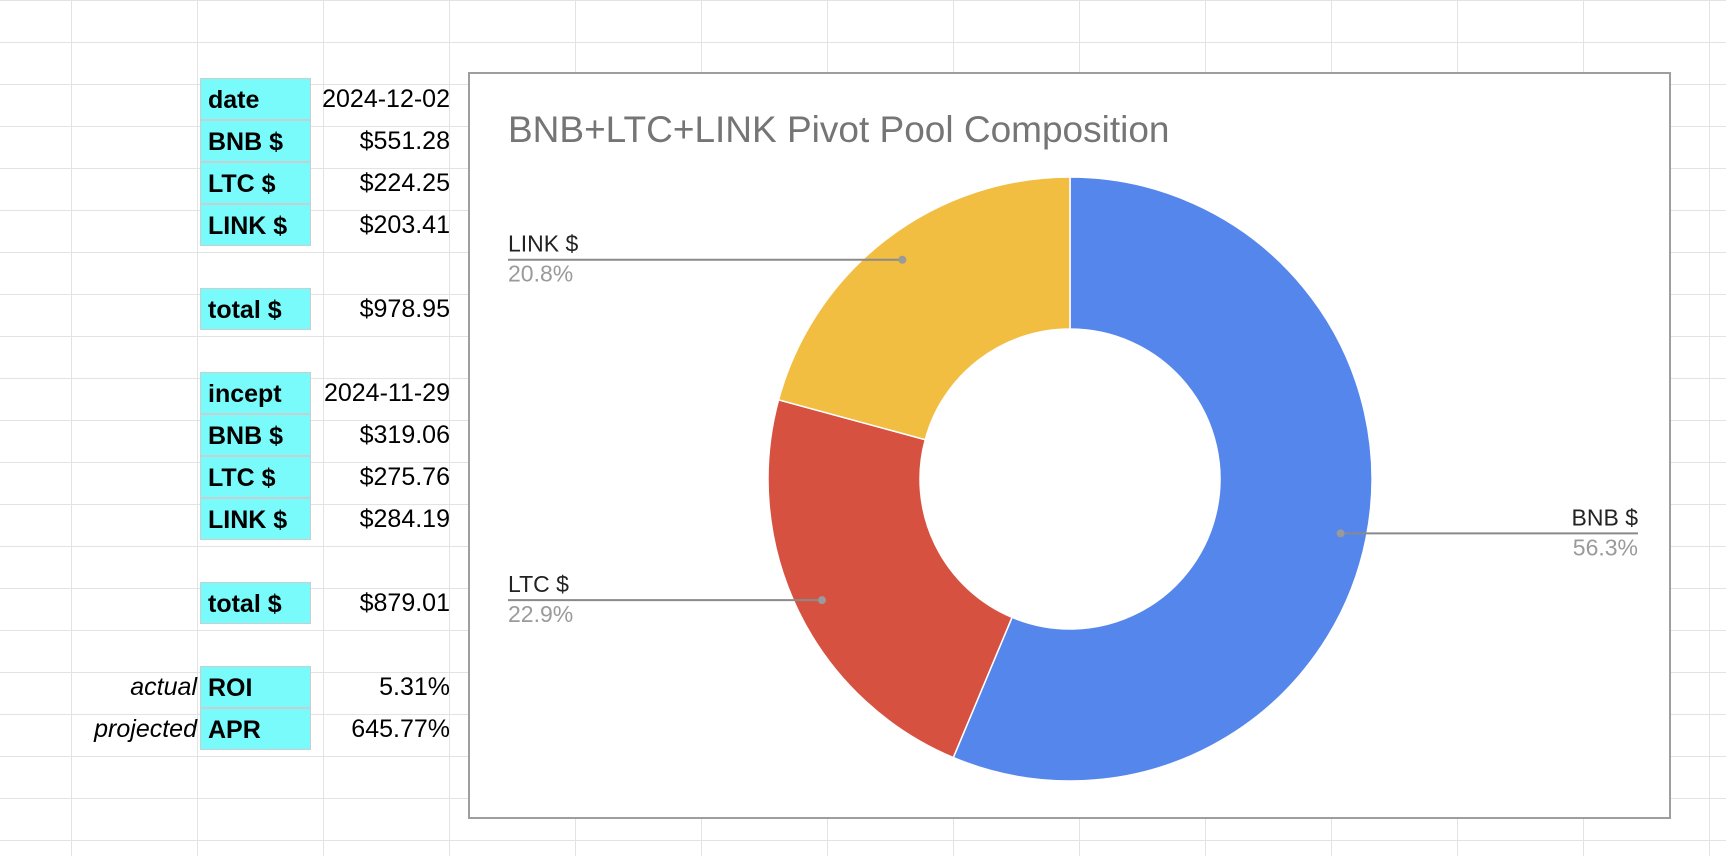 This screenshot has height=856, width=1726. Describe the element at coordinates (890, 578) in the screenshot. I see `slice-ltc` at that location.